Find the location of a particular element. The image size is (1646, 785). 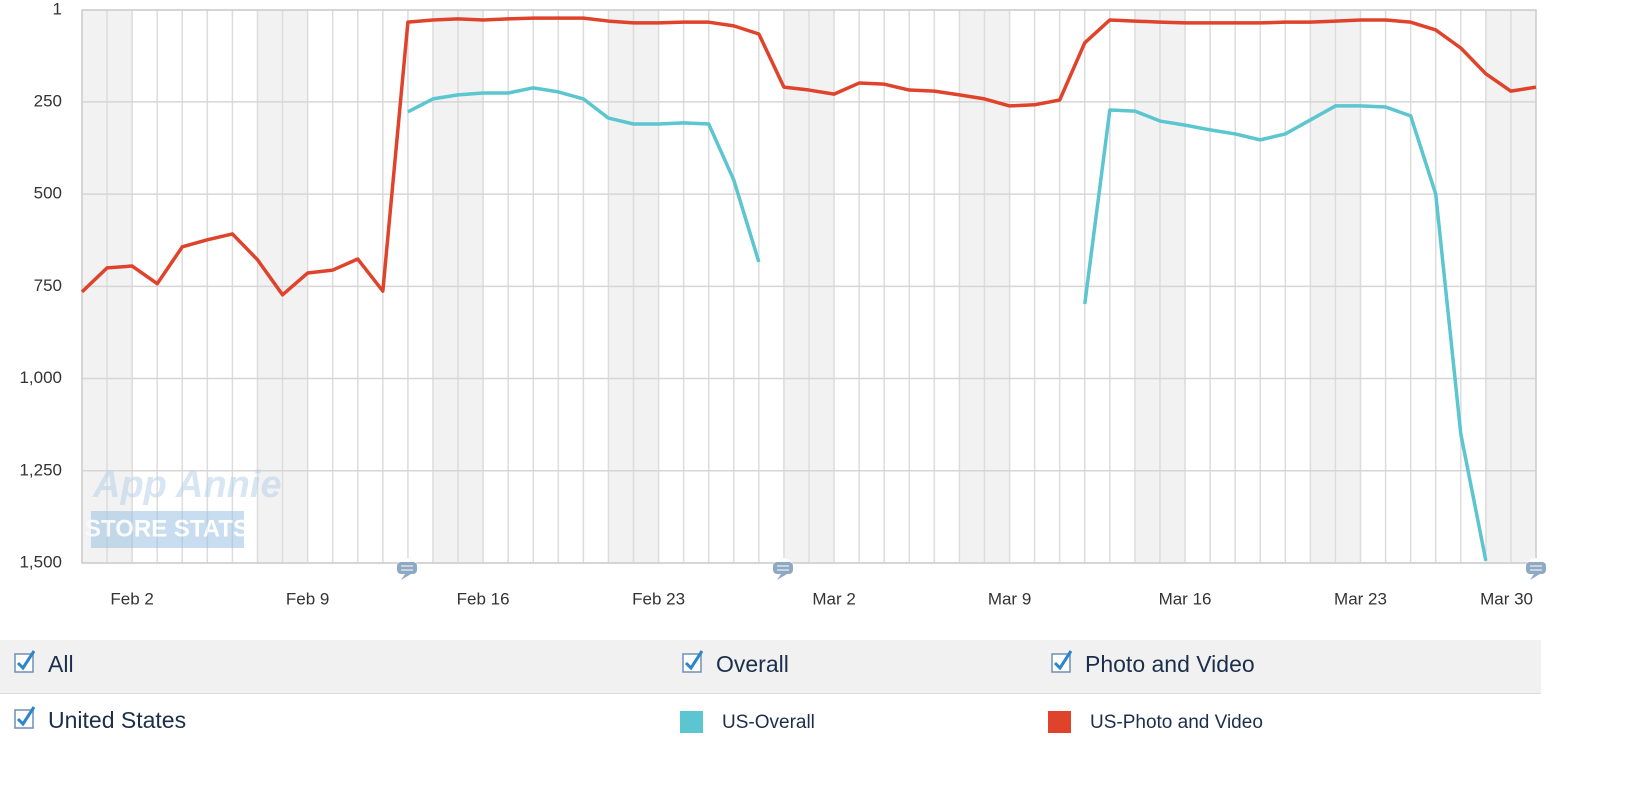

x-tick-label: Feb 9 is located at coordinates (307, 598).